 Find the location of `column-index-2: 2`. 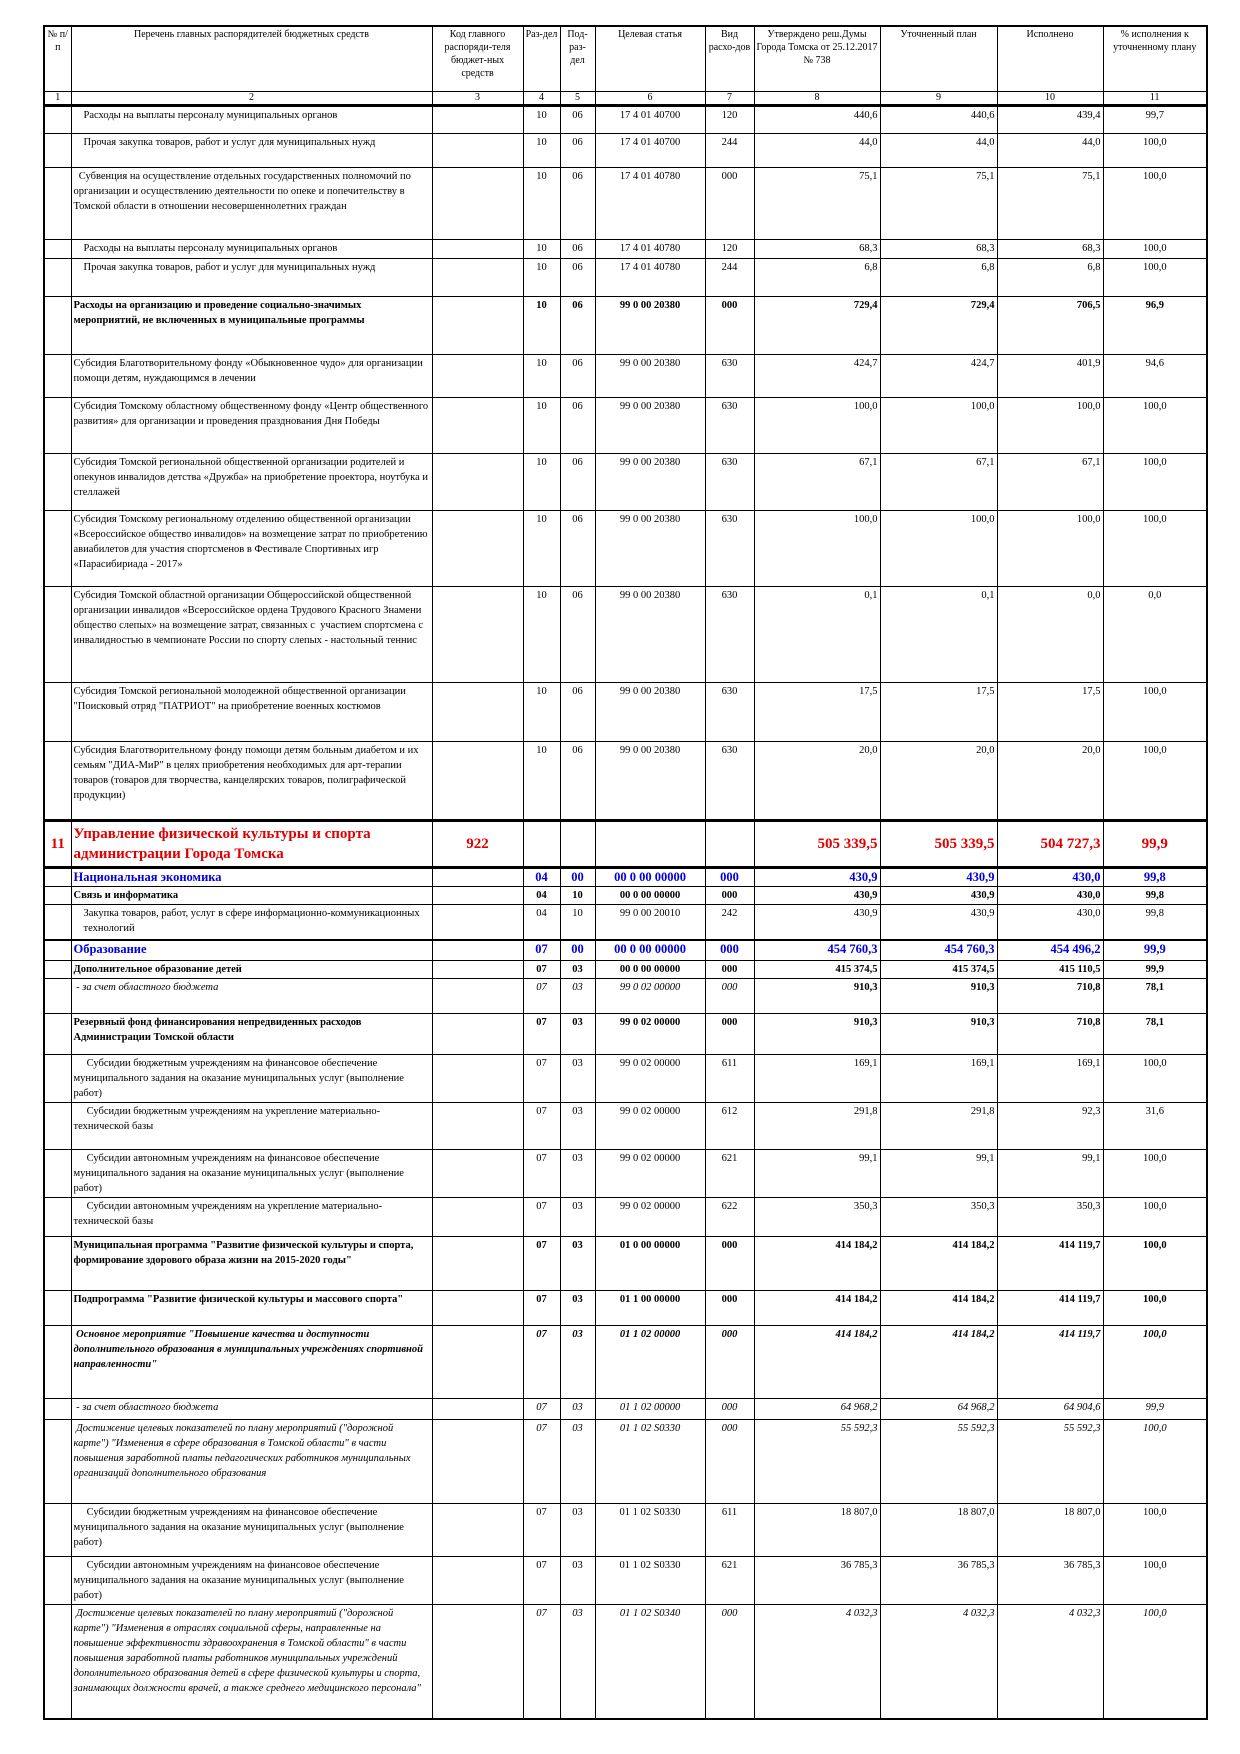

column-index-2: 2 is located at coordinates (251, 98).